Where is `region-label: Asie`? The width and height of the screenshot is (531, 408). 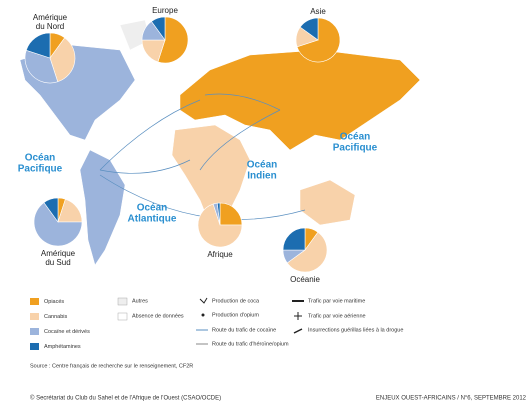 region-label: Asie is located at coordinates (318, 11).